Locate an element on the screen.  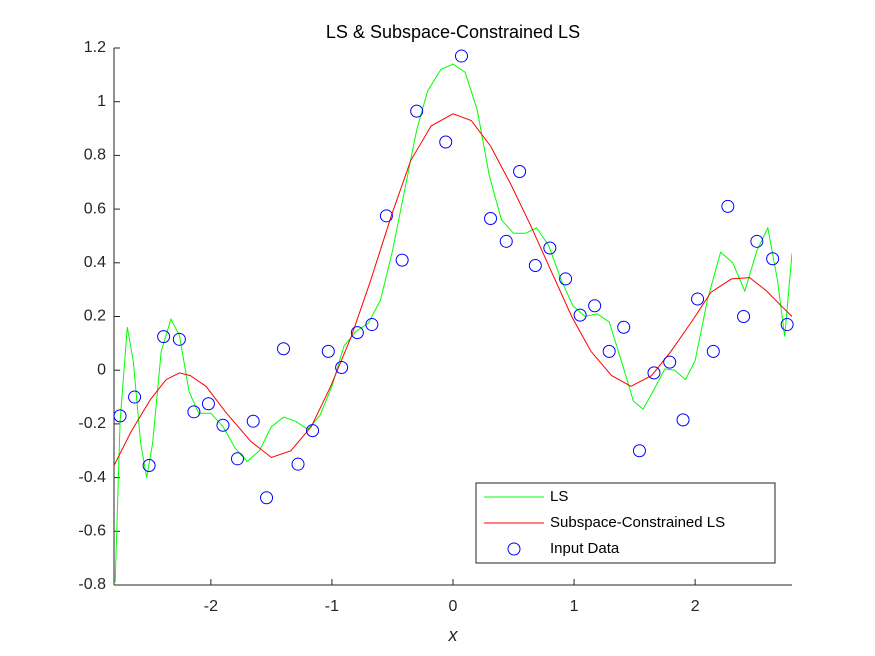
y-tick-label: 0.4 is located at coordinates (95, 262).